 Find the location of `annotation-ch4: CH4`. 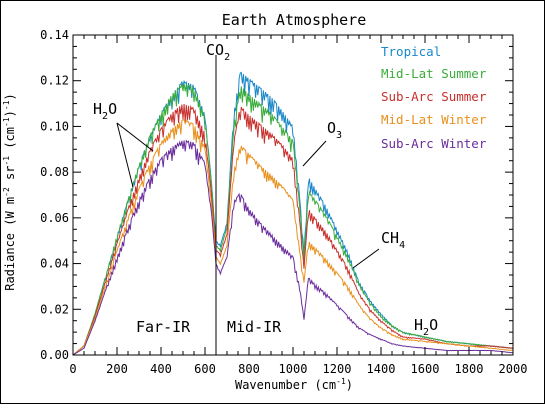

annotation-ch4: CH4 is located at coordinates (393, 240).